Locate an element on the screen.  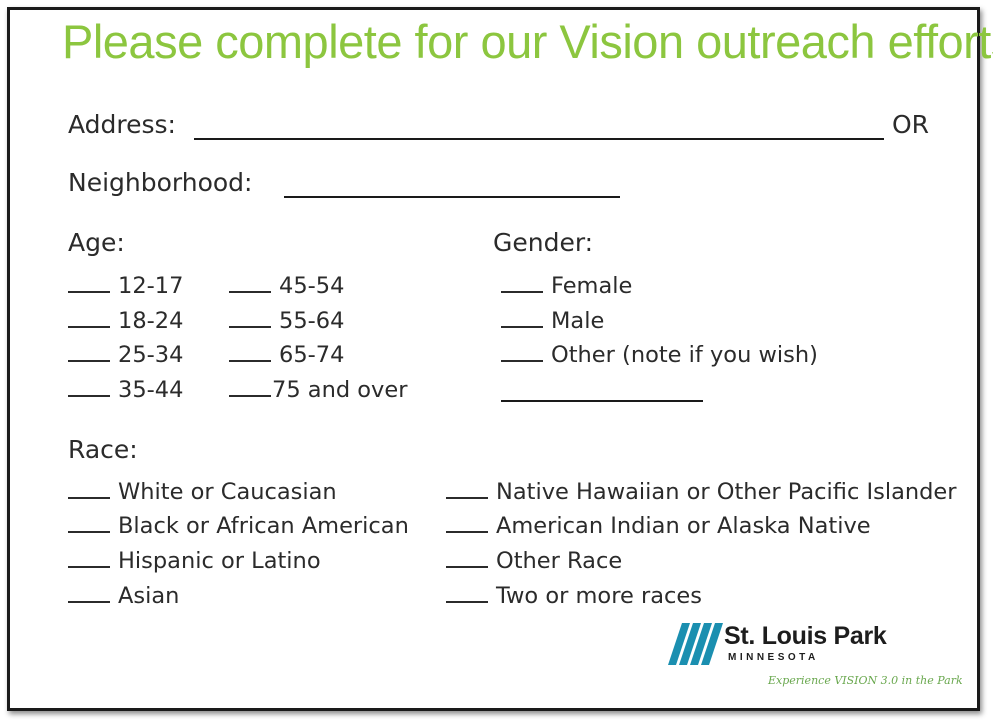
age-option-45-54: 45-54 is located at coordinates (286, 286).